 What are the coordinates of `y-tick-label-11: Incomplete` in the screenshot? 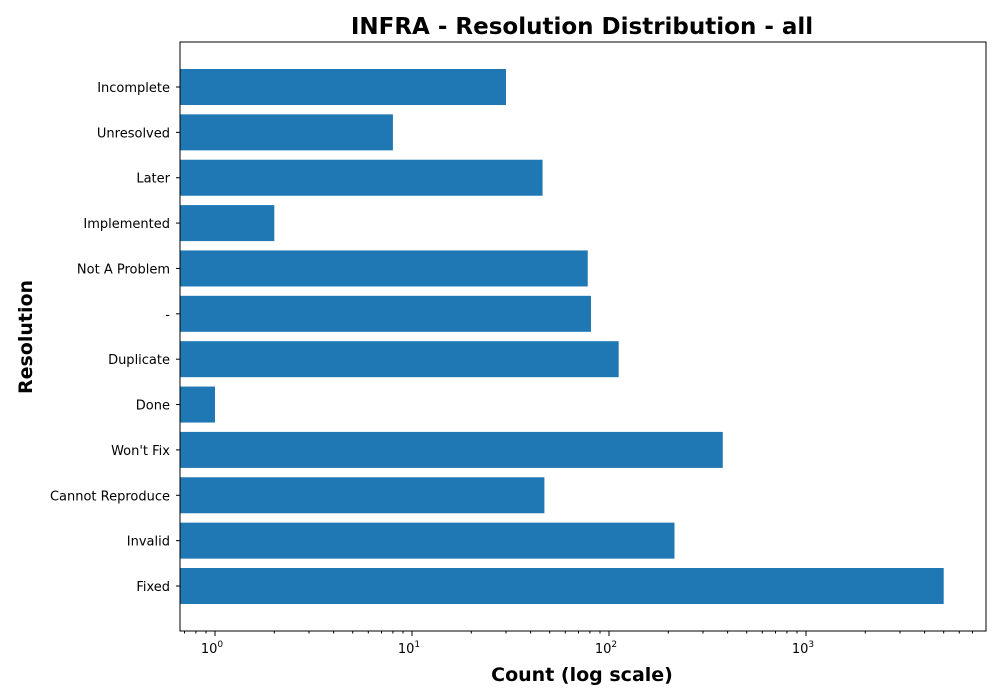 It's located at (133, 88).